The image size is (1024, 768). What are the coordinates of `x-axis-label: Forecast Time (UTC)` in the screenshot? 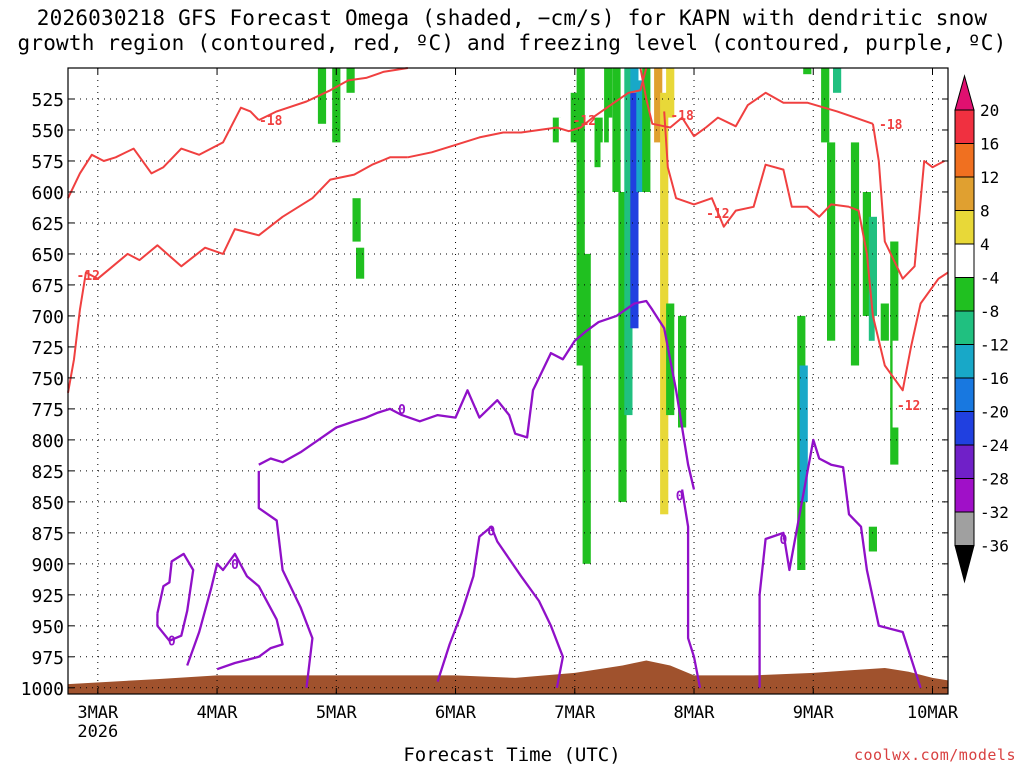 It's located at (512, 755).